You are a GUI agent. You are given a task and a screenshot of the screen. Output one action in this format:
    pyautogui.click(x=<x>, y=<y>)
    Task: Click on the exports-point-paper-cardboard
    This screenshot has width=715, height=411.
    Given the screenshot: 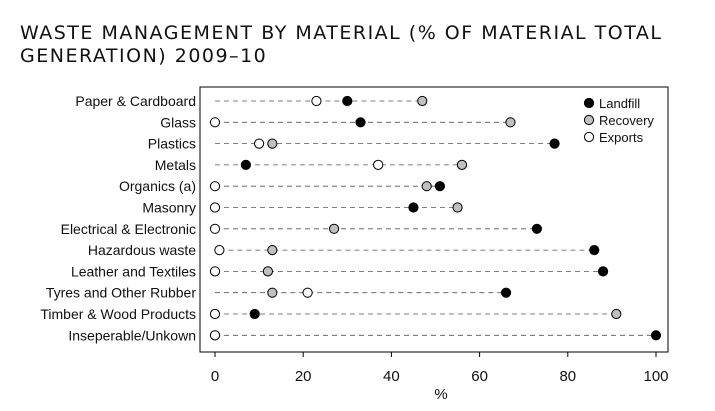 What is the action you would take?
    pyautogui.click(x=316, y=101)
    